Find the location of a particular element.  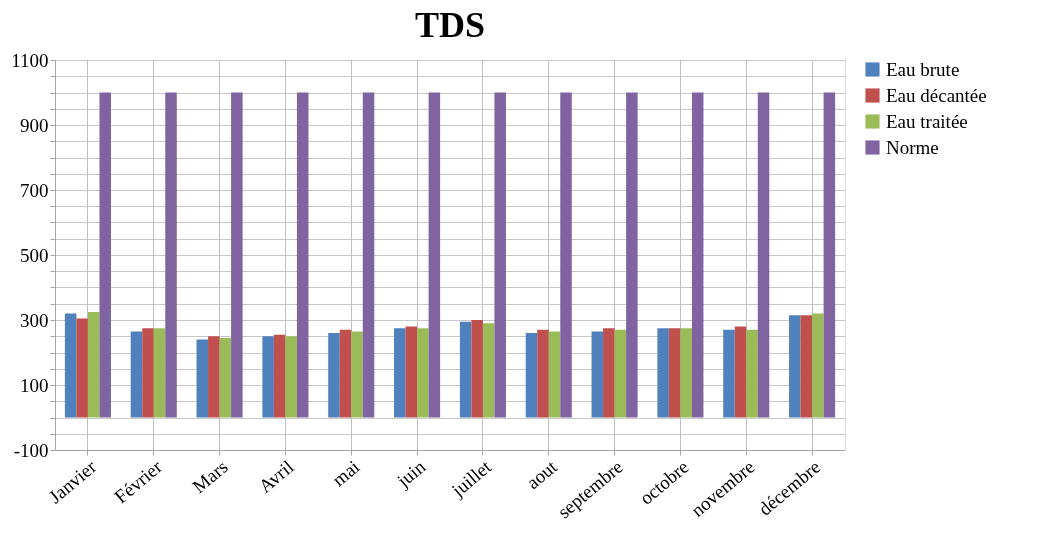

legend-label: Norme is located at coordinates (912, 147).